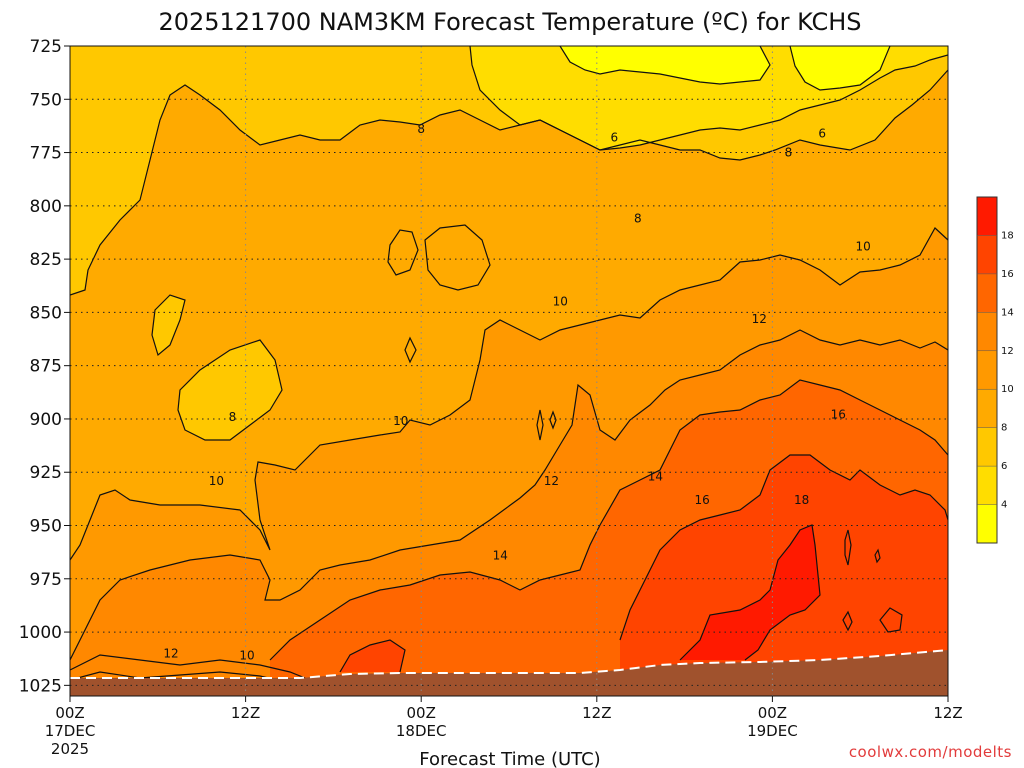 The width and height of the screenshot is (1024, 768). What do you see at coordinates (930, 752) in the screenshot?
I see `credit-link: coolwx.com/modelts` at bounding box center [930, 752].